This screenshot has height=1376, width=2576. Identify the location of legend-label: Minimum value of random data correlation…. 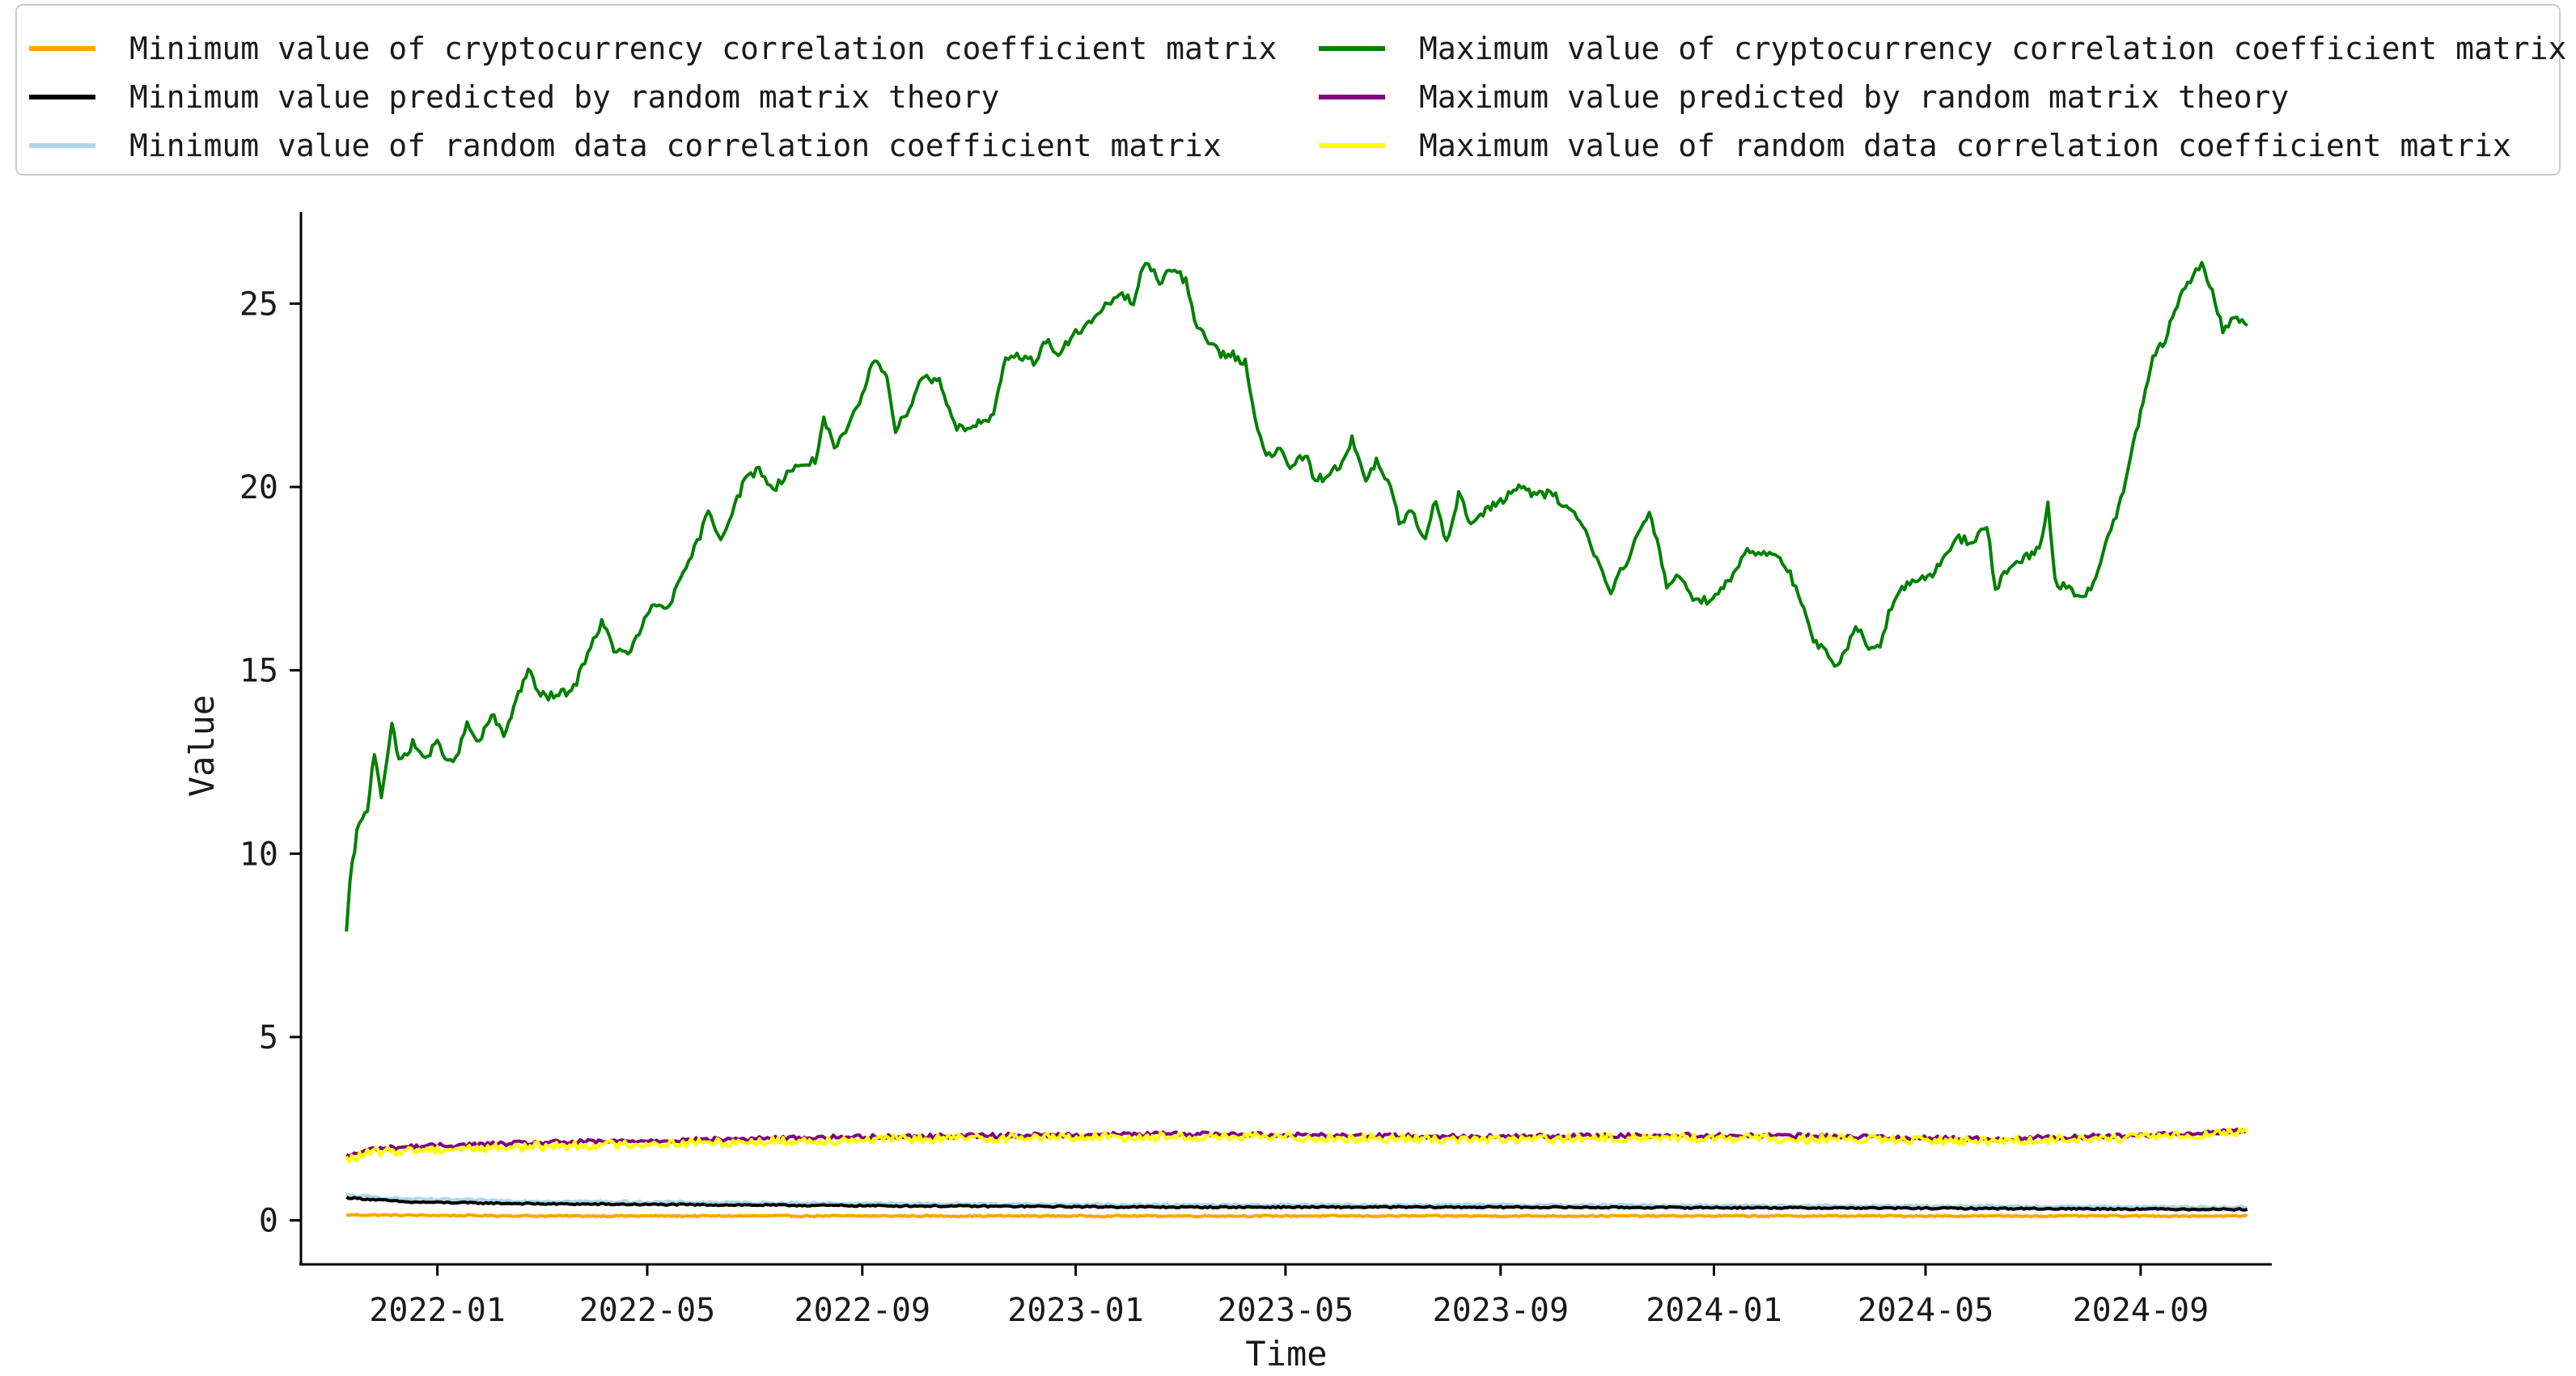
(675, 145).